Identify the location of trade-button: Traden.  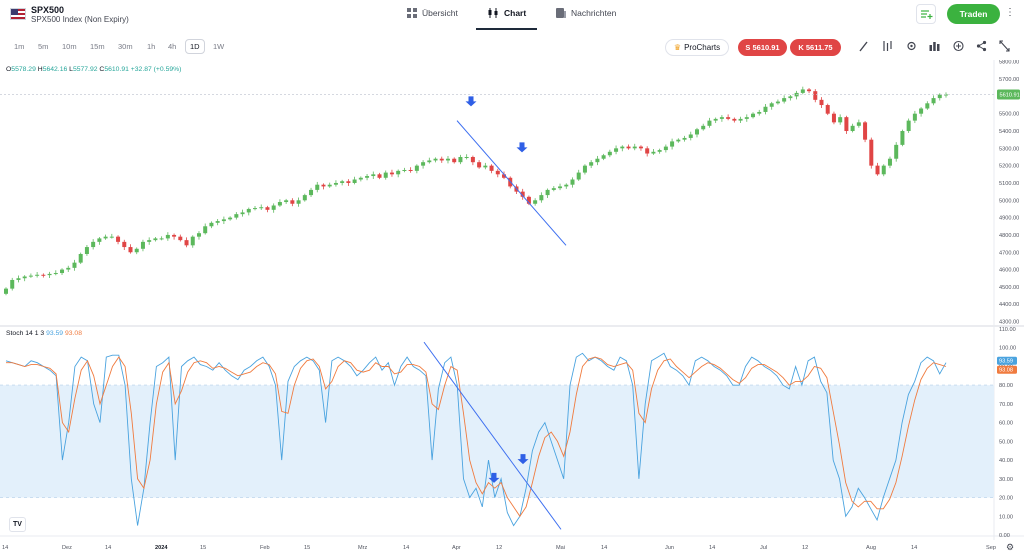
(973, 14).